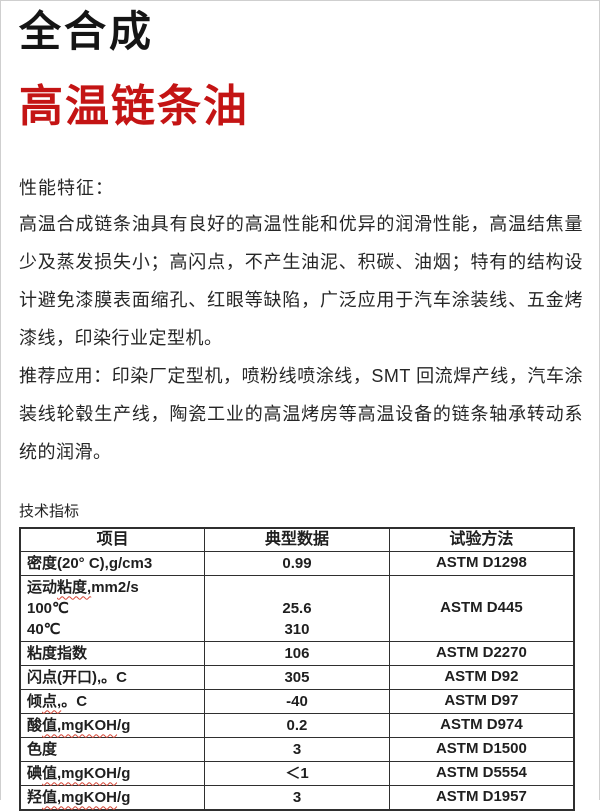 This screenshot has width=600, height=811. I want to click on value-cell: 0.2, so click(297, 725).